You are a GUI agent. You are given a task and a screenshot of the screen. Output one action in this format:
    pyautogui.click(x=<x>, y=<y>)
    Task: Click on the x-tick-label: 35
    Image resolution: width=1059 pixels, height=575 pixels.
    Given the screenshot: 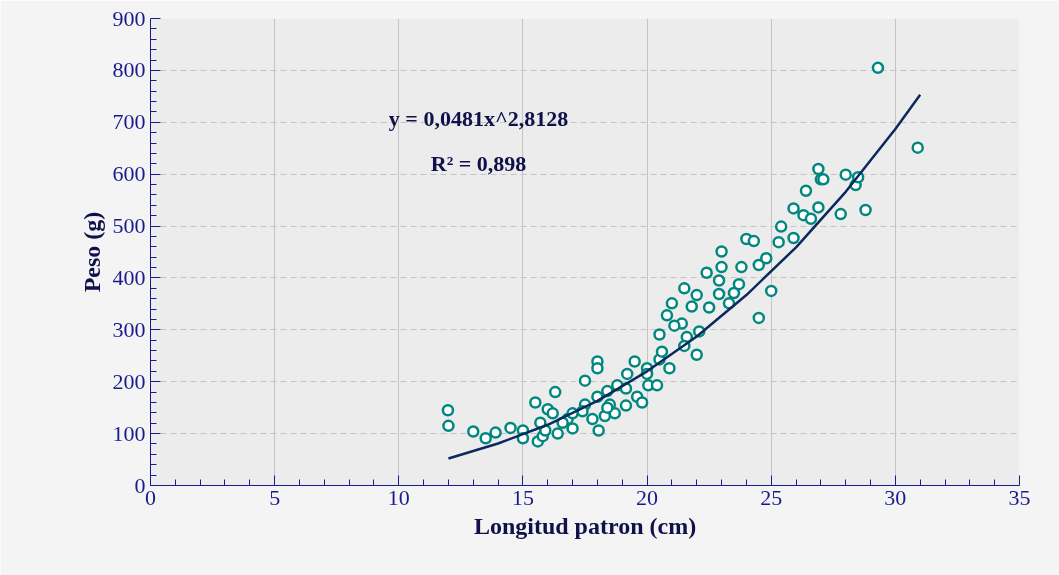 What is the action you would take?
    pyautogui.click(x=1019, y=497)
    